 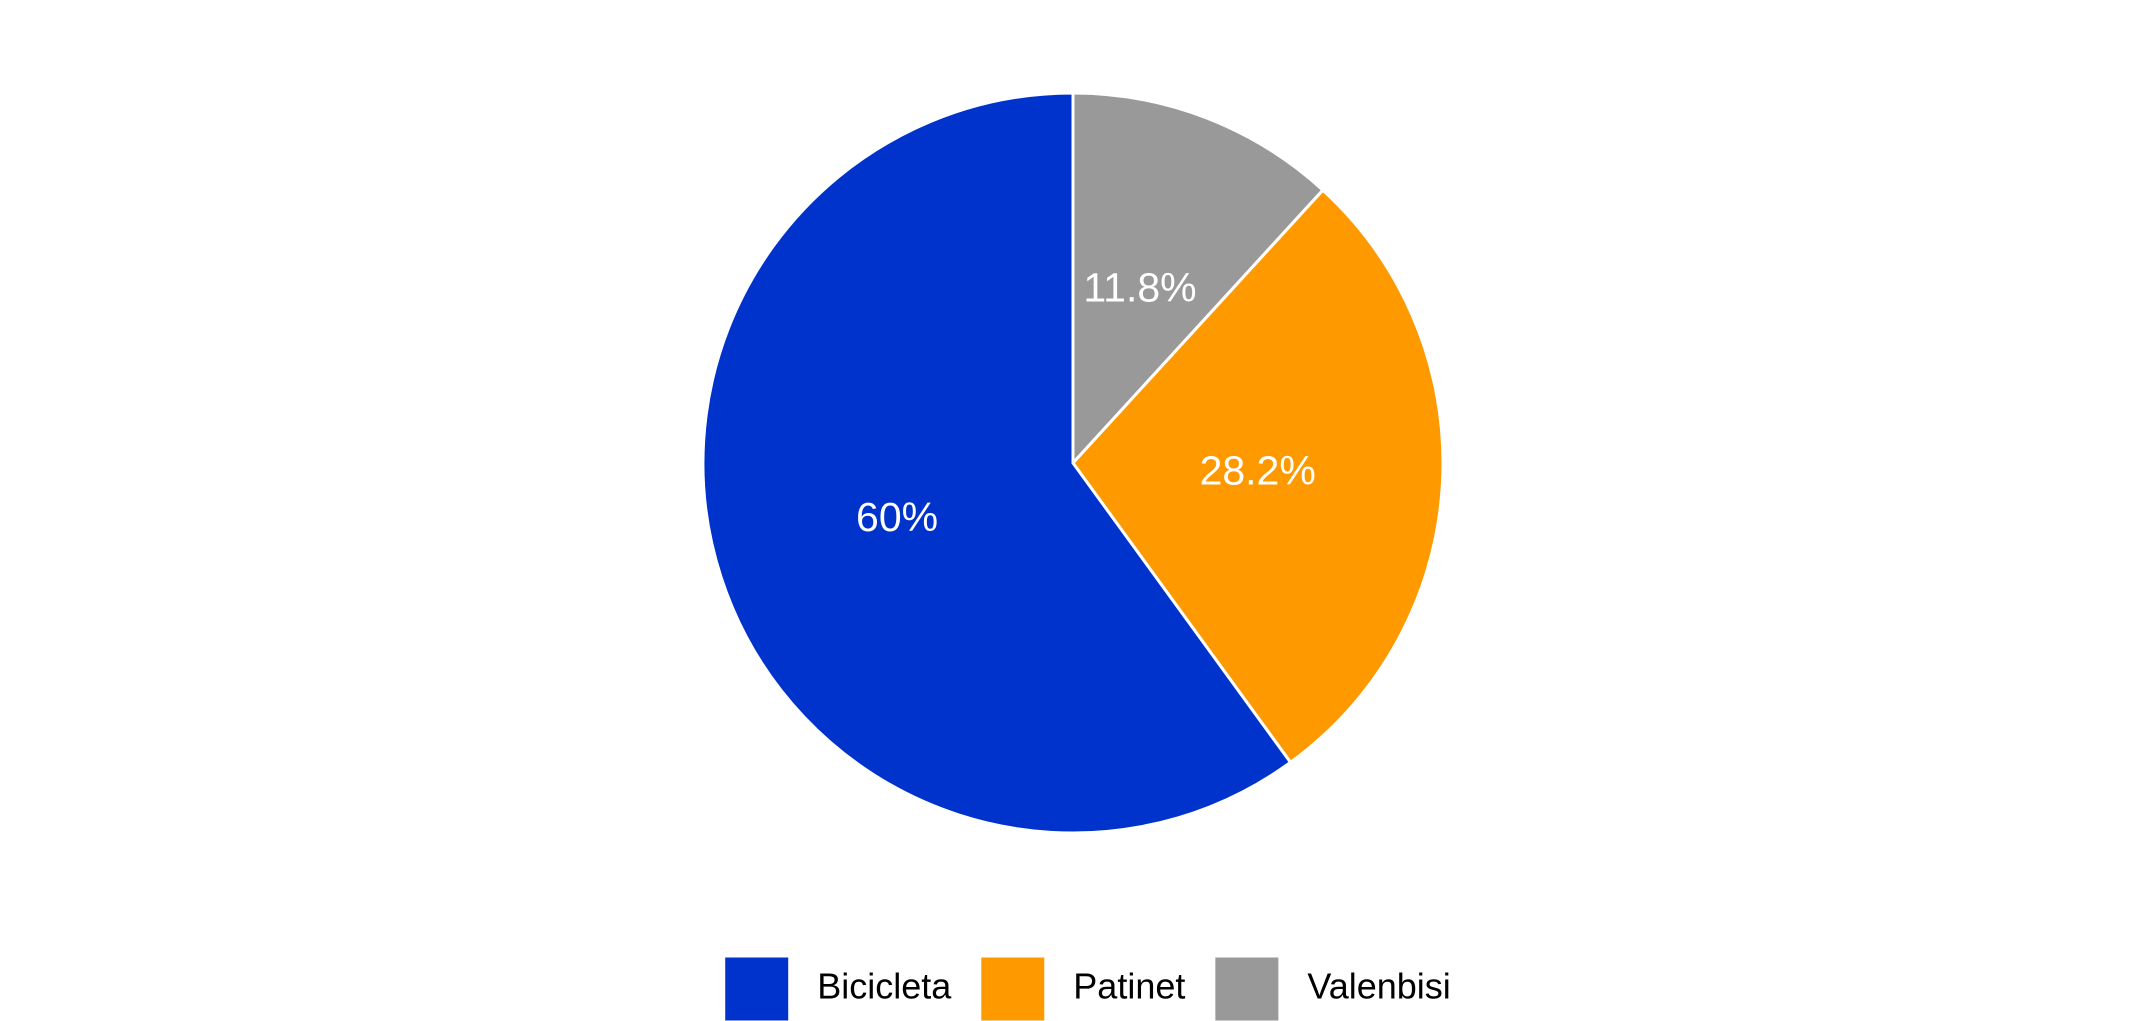 What do you see at coordinates (1378, 986) in the screenshot?
I see `legend-label: Valenbisi` at bounding box center [1378, 986].